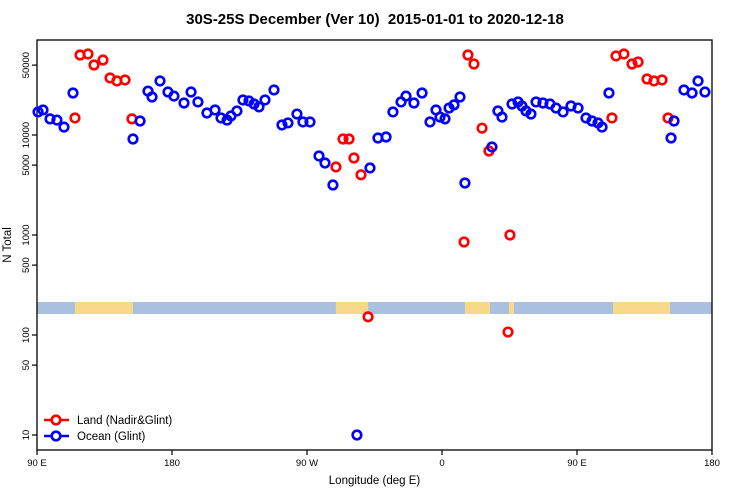 The image size is (750, 500). Describe the element at coordinates (124, 421) in the screenshot. I see `legend-label-land: Land (Nadir&Glint)` at that location.